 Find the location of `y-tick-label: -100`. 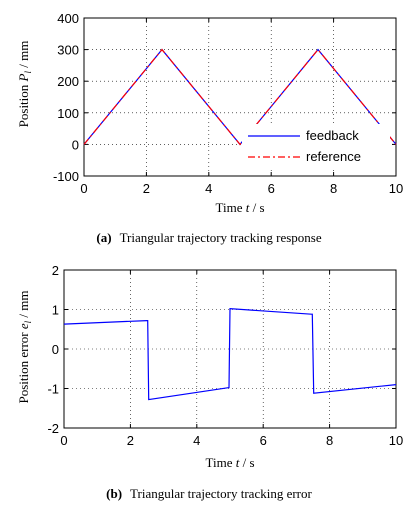

y-tick-label: -100 is located at coordinates (66, 176).